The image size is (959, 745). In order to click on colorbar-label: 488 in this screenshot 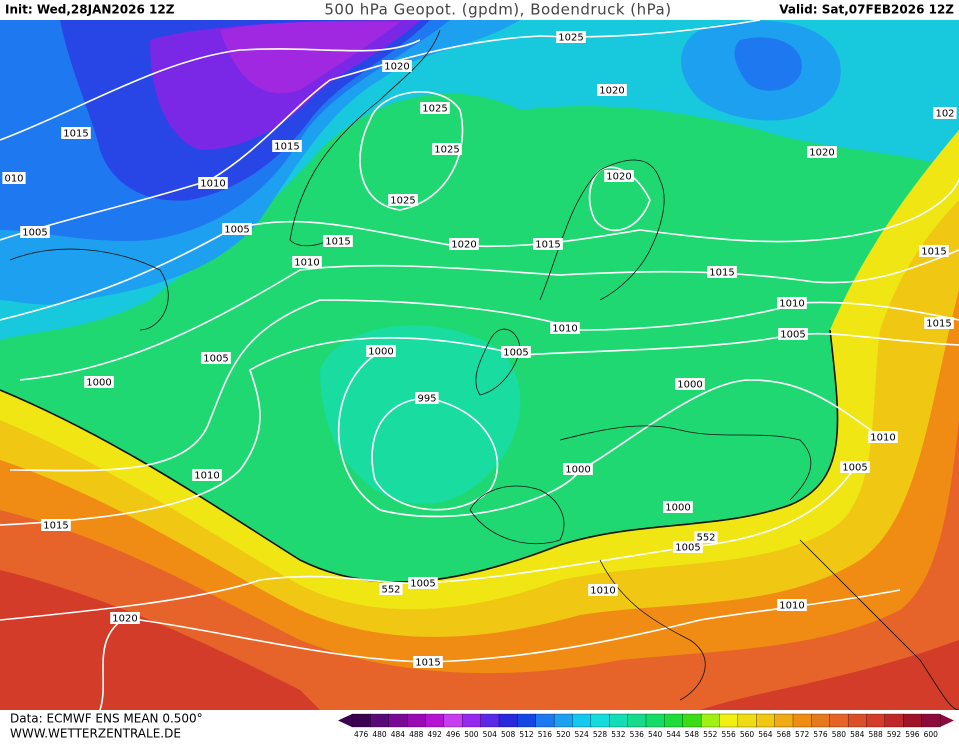, I will do `click(416, 734)`.